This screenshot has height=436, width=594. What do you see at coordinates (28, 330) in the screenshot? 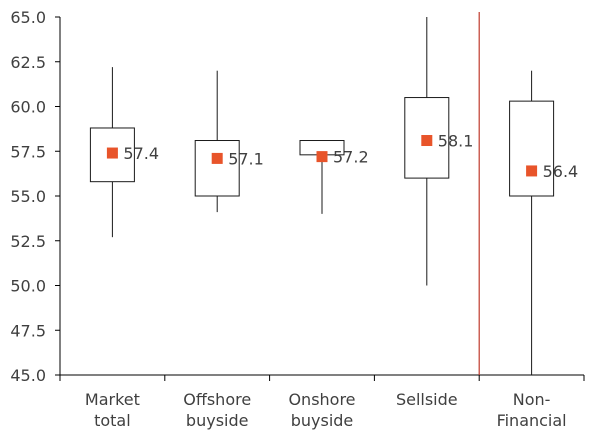
I see `y-tick-label: 47.5` at bounding box center [28, 330].